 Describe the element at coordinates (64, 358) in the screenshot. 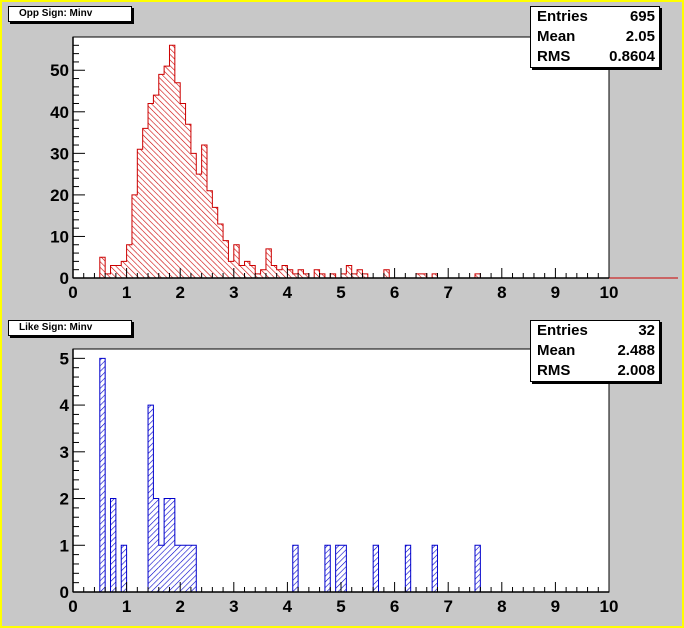

I see `y-tick-label: 5` at that location.